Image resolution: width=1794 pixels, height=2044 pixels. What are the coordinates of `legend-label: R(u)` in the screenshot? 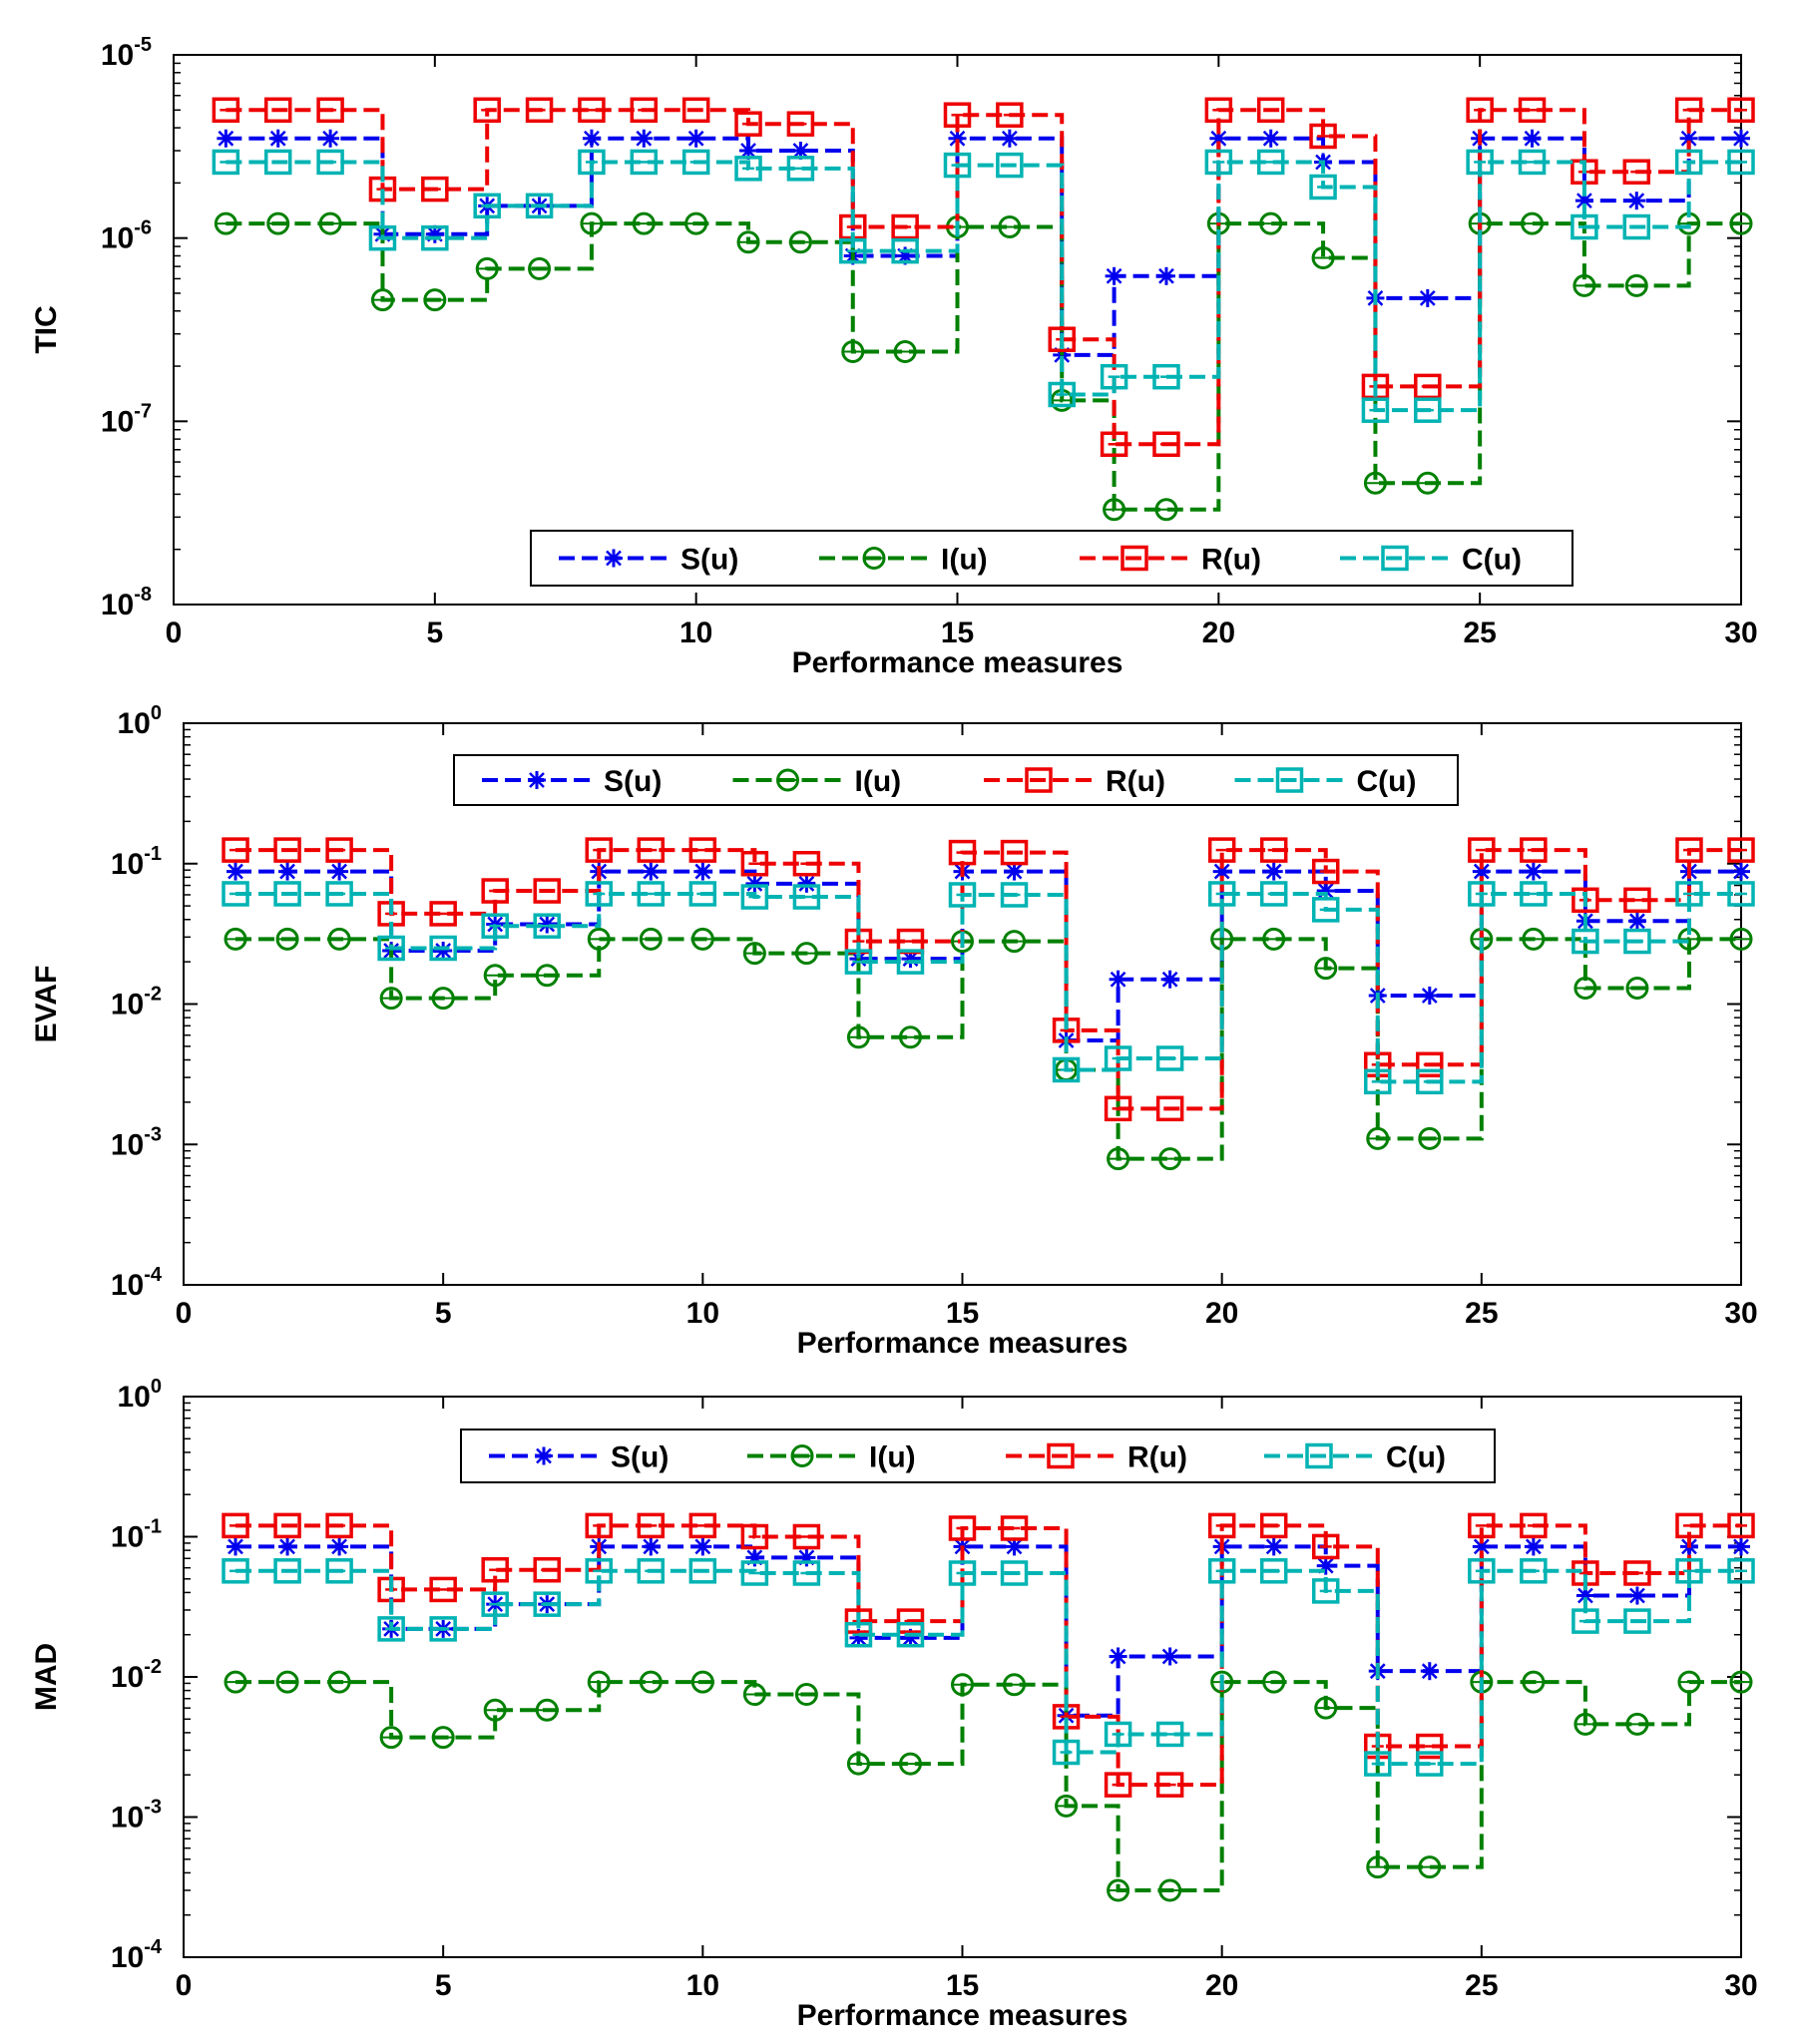 It's located at (1231, 560).